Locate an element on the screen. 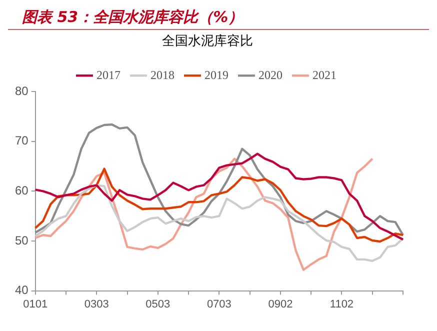 Image resolution: width=437 pixels, height=331 pixels. x-tick-label: 0703 is located at coordinates (219, 304).